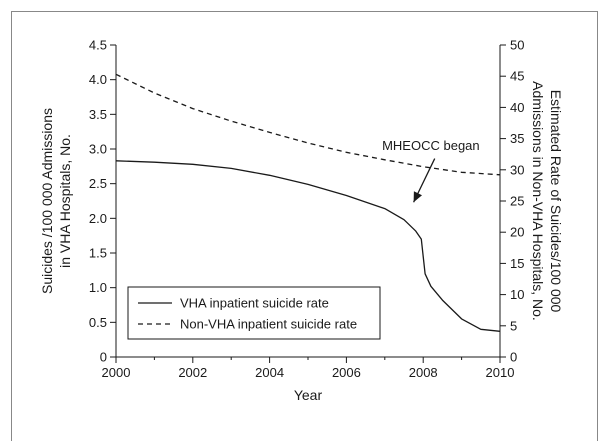  Describe the element at coordinates (517, 45) in the screenshot. I see `y-right-tick-label: 50` at that location.